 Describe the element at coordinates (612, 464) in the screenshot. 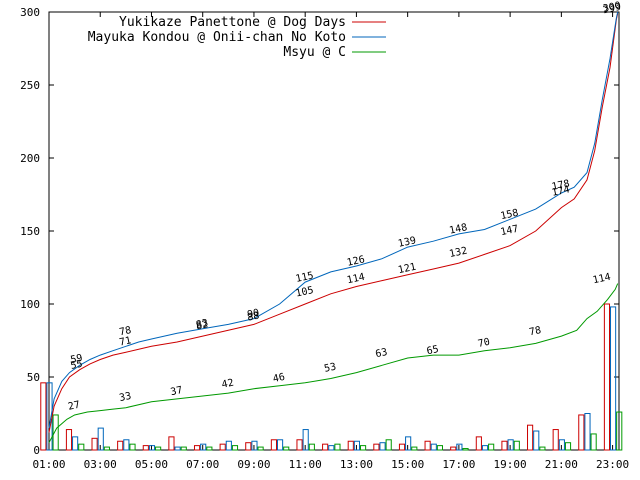

I see `x-tick-label: 23:00` at that location.